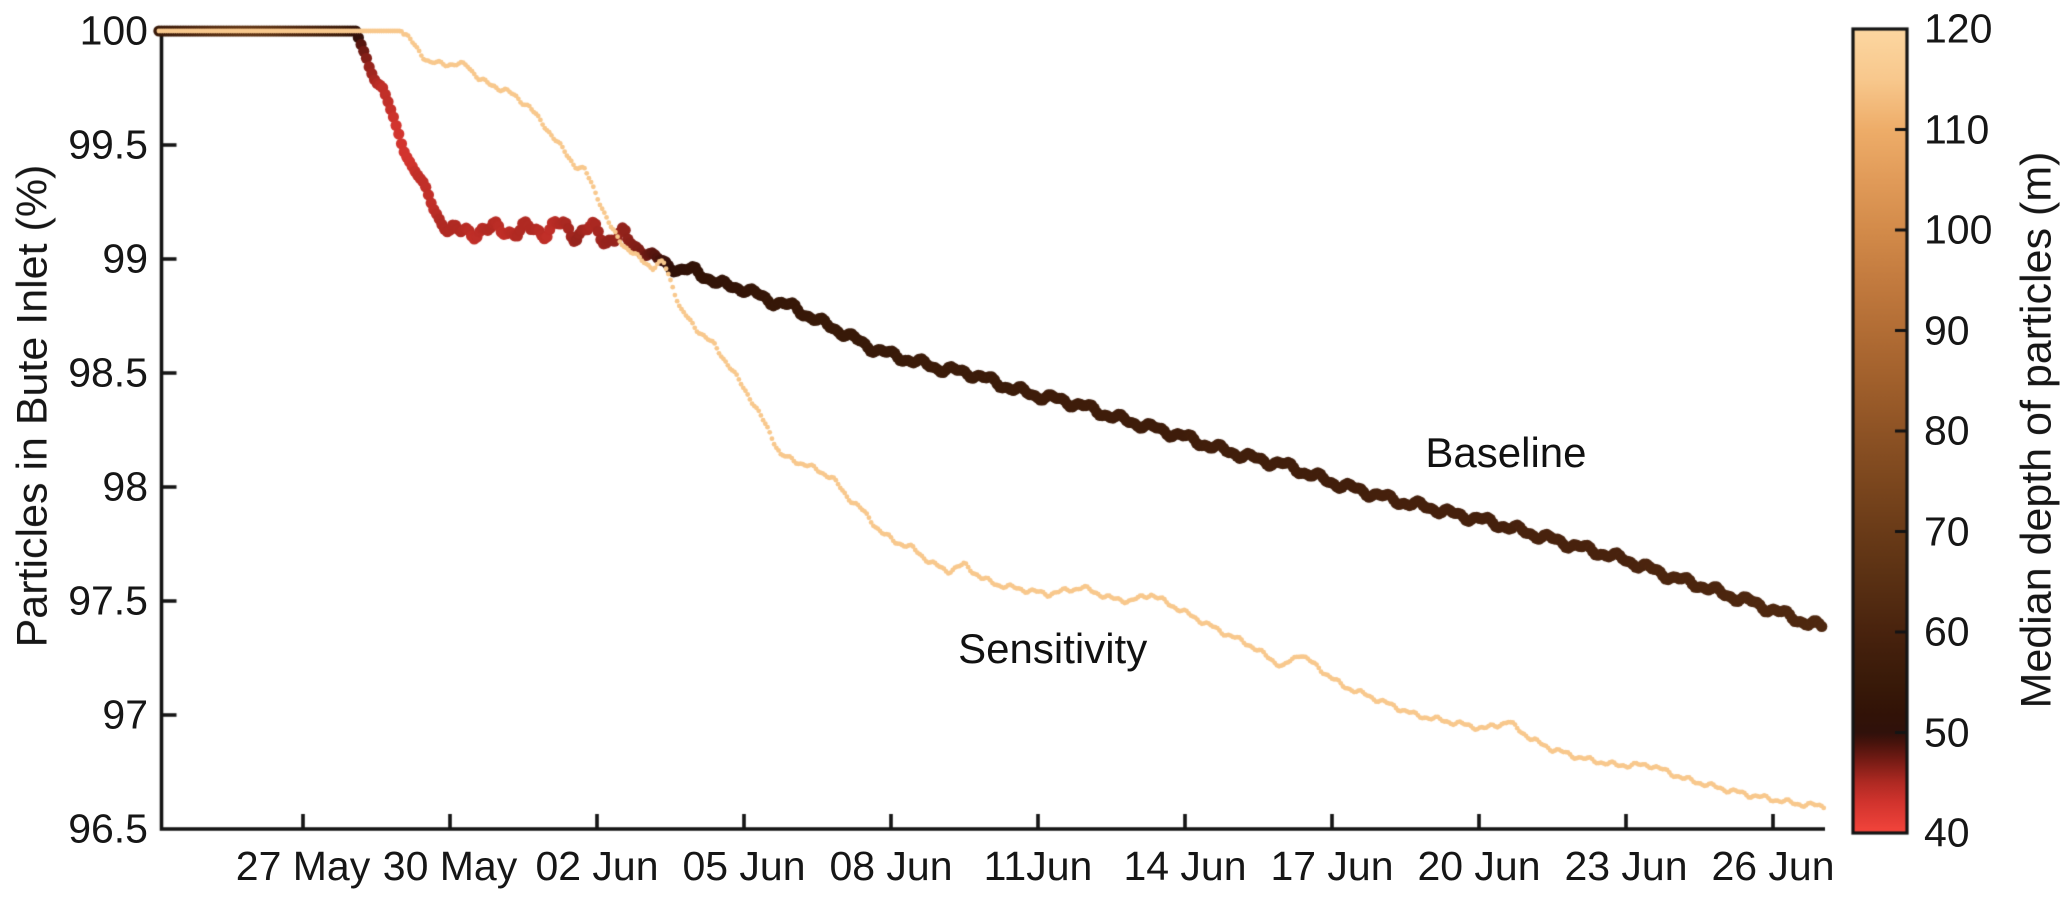 Image resolution: width=2067 pixels, height=911 pixels. What do you see at coordinates (108, 144) in the screenshot?
I see `y-tick-label: 99.5` at bounding box center [108, 144].